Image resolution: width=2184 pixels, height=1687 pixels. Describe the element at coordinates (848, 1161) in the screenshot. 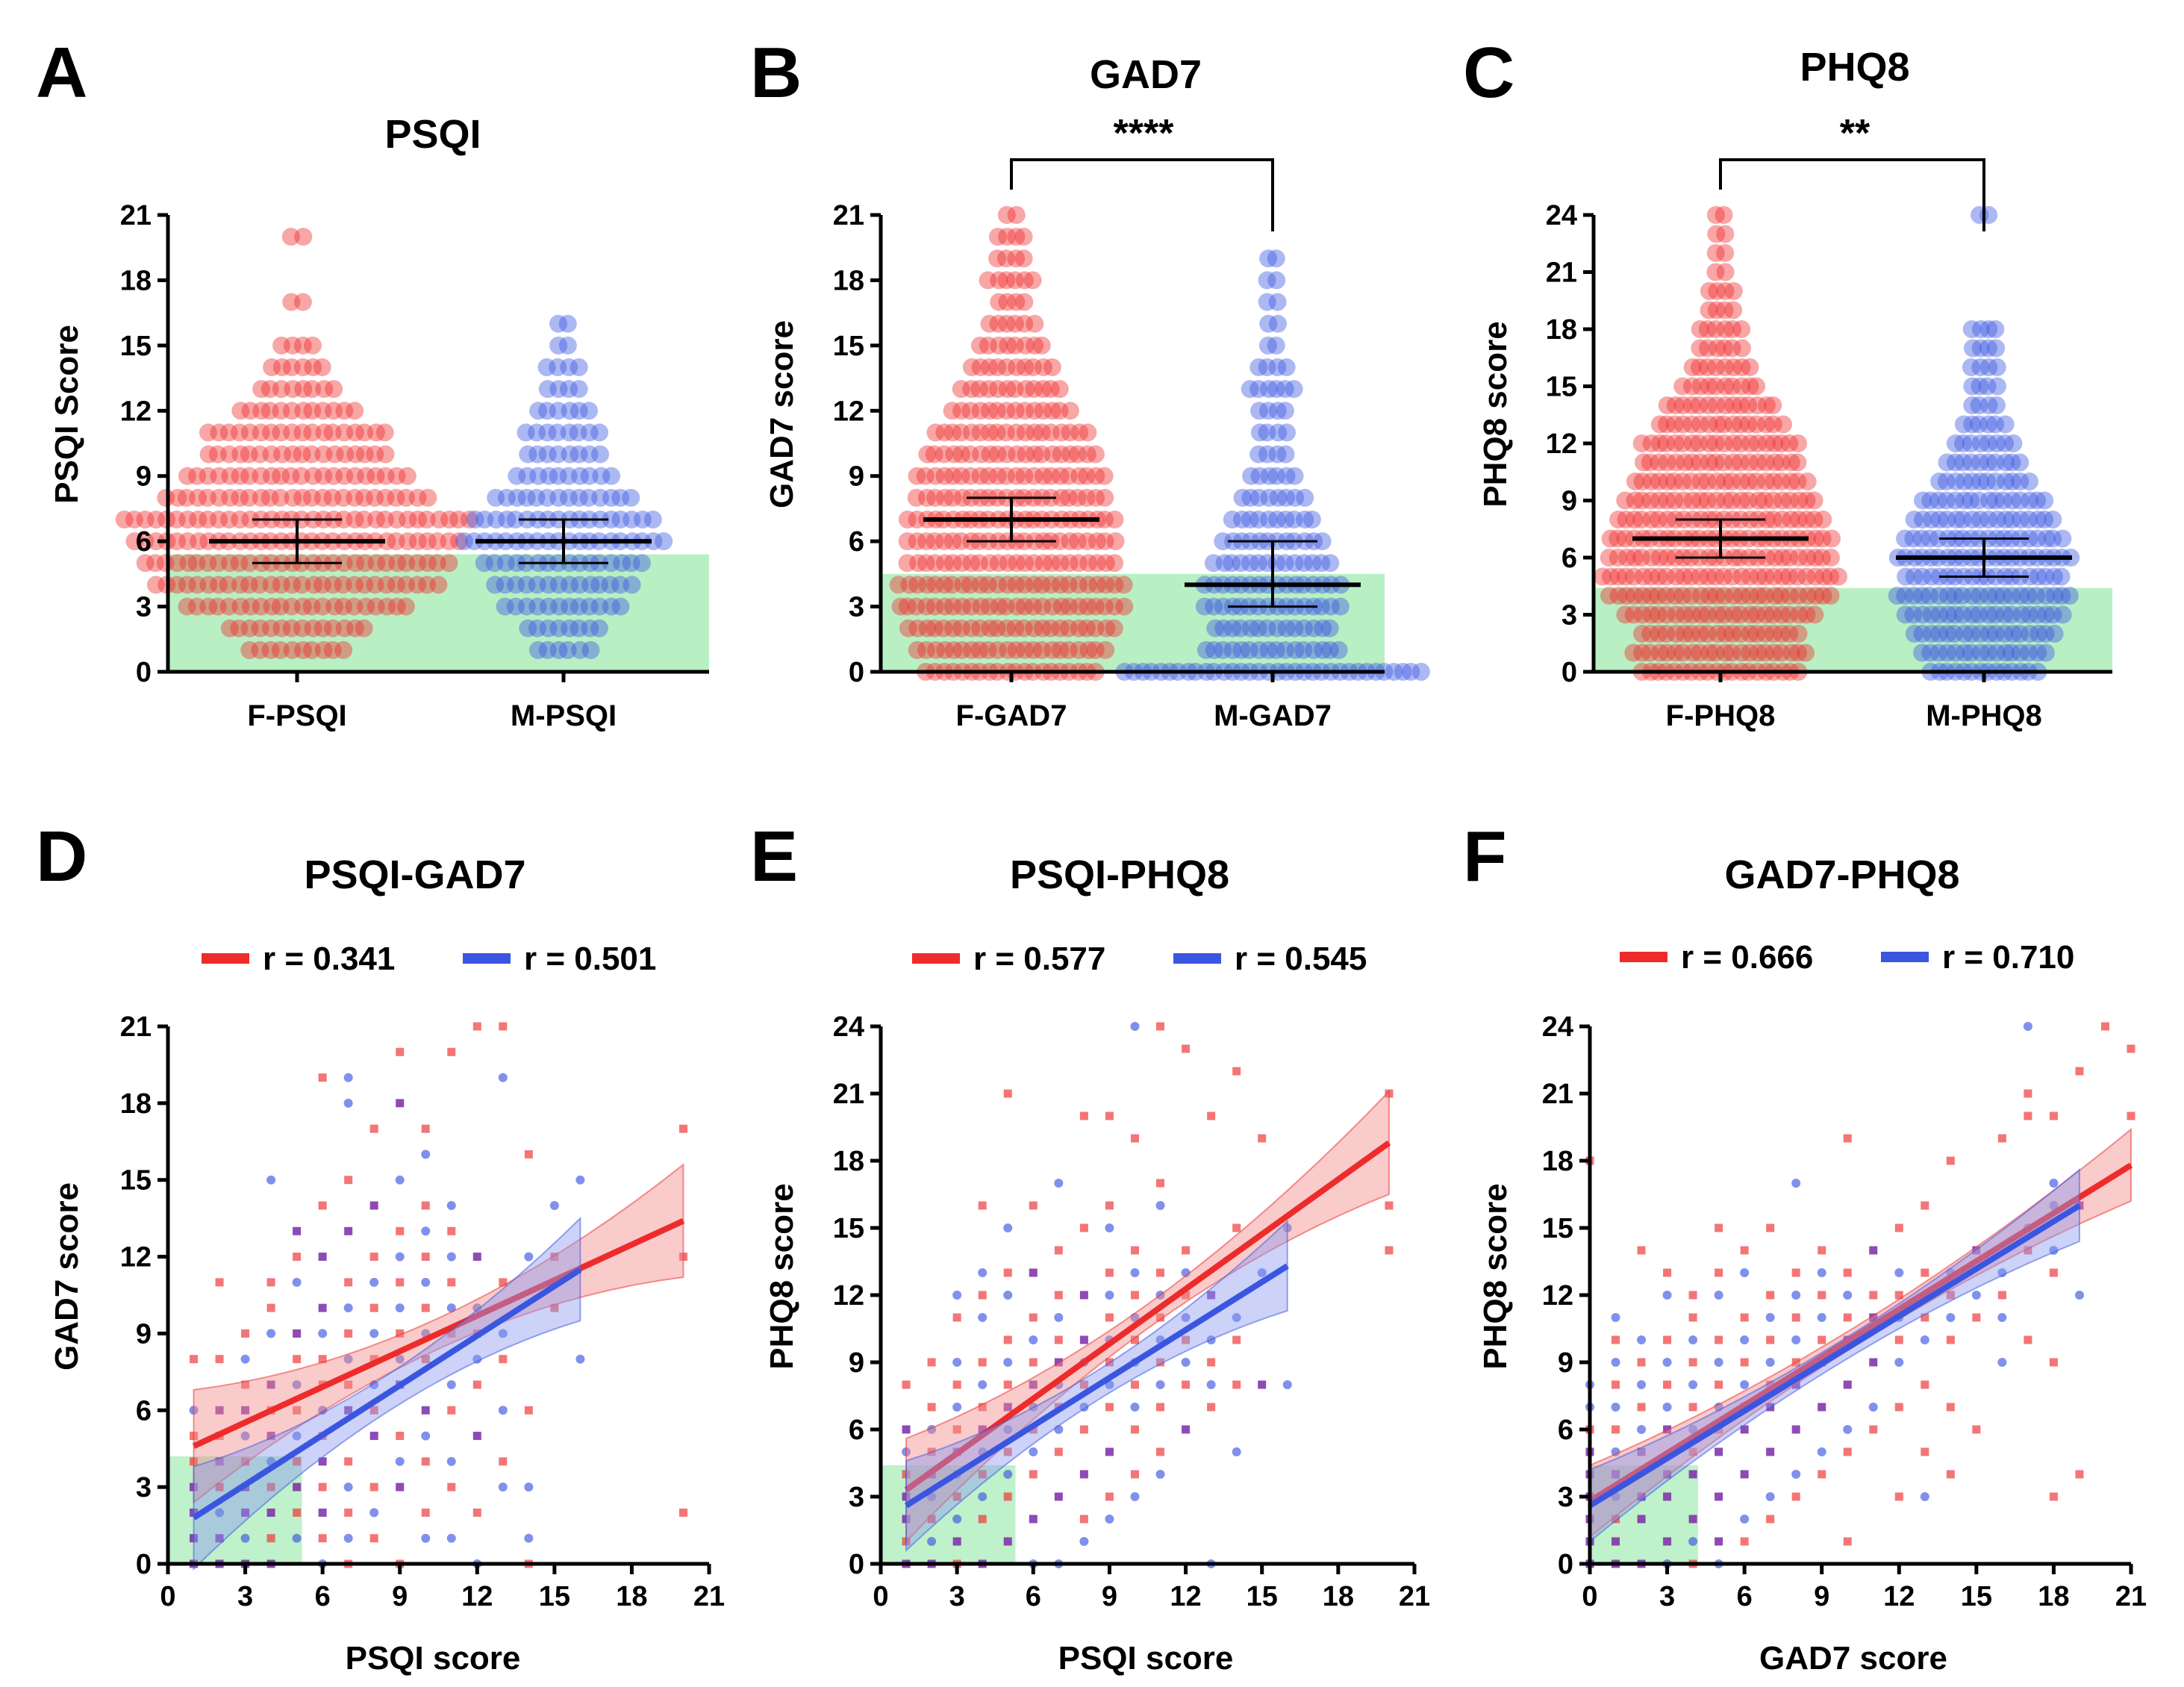

I see `y-tick-label-e: 18` at that location.